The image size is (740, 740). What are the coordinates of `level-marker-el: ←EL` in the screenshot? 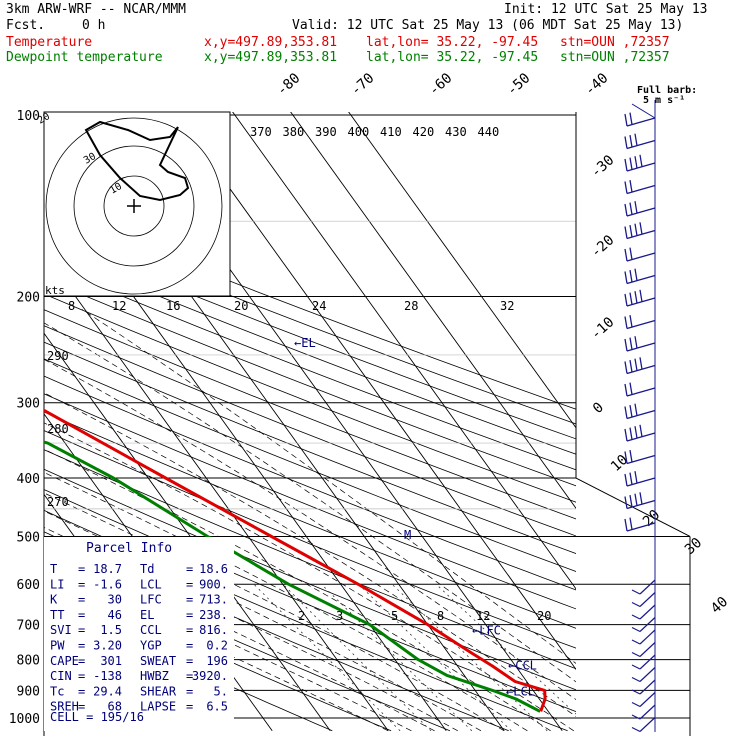 It's located at (305, 343).